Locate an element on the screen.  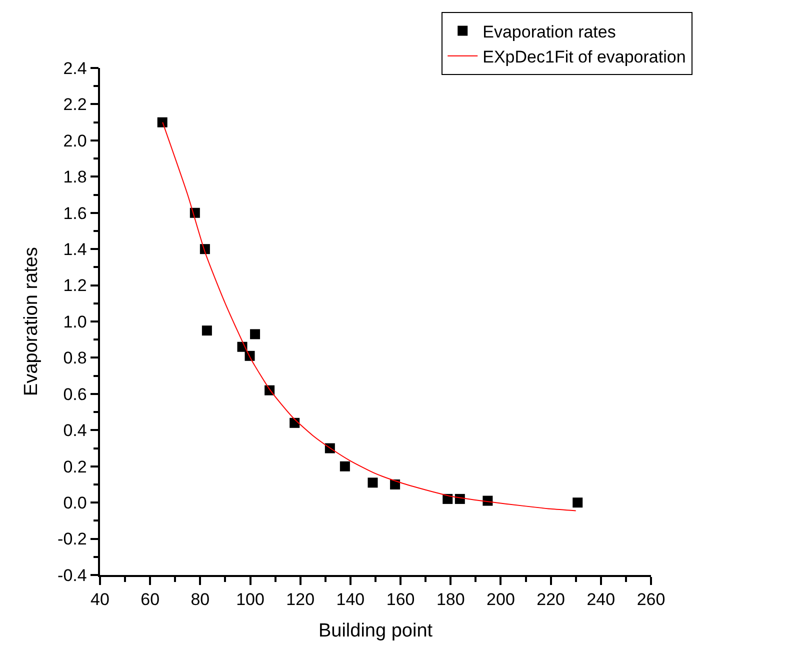
y-tick-label: 1.0 is located at coordinates (75, 322).